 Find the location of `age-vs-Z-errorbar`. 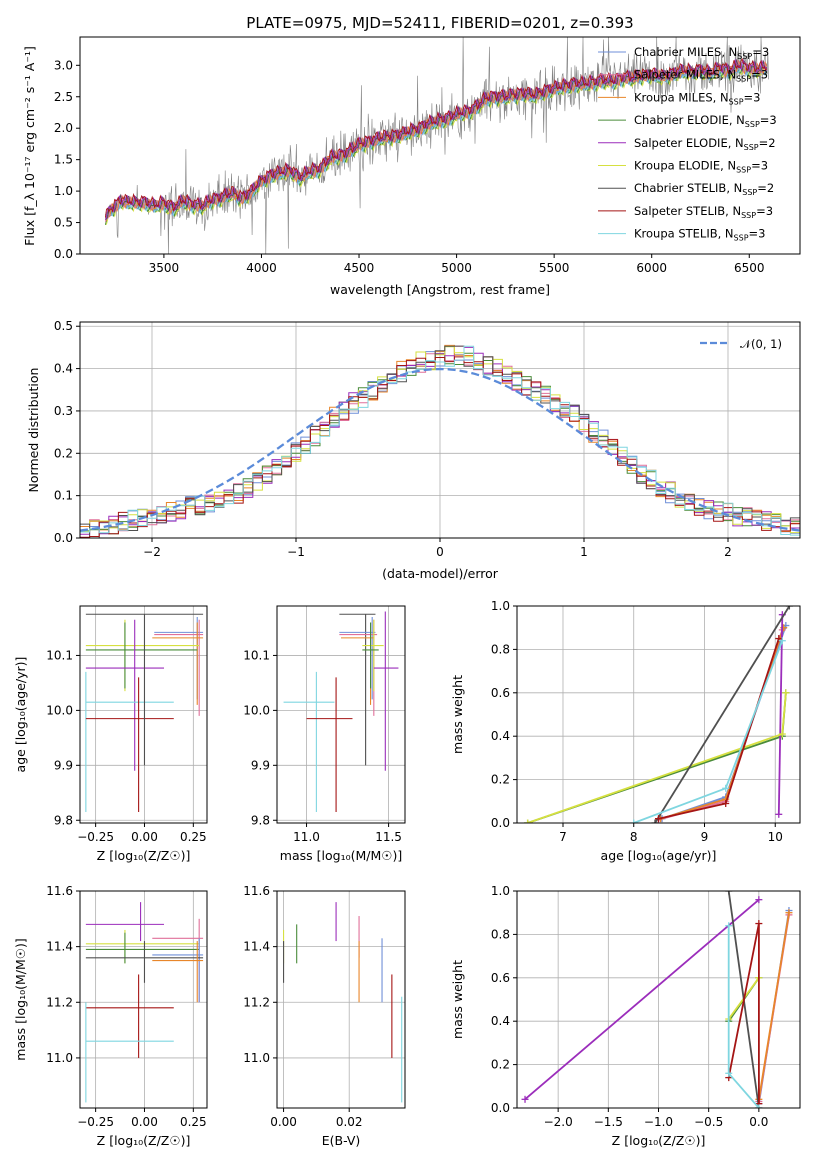

age-vs-Z-errorbar is located at coordinates (141, 655).